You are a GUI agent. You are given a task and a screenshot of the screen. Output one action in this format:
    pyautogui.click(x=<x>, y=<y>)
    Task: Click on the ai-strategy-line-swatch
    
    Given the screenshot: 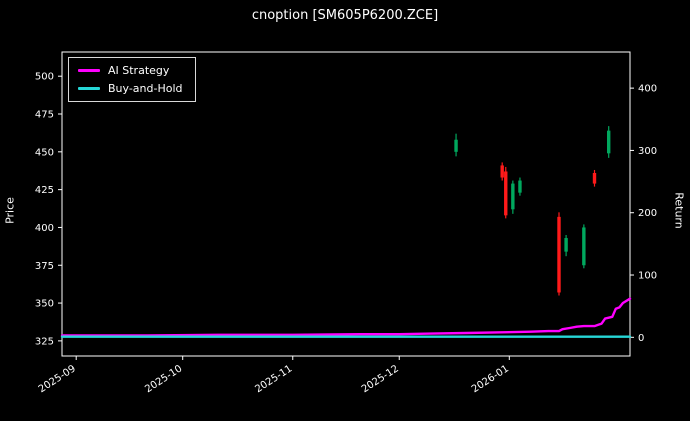 What is the action you would take?
    pyautogui.click(x=89, y=70)
    